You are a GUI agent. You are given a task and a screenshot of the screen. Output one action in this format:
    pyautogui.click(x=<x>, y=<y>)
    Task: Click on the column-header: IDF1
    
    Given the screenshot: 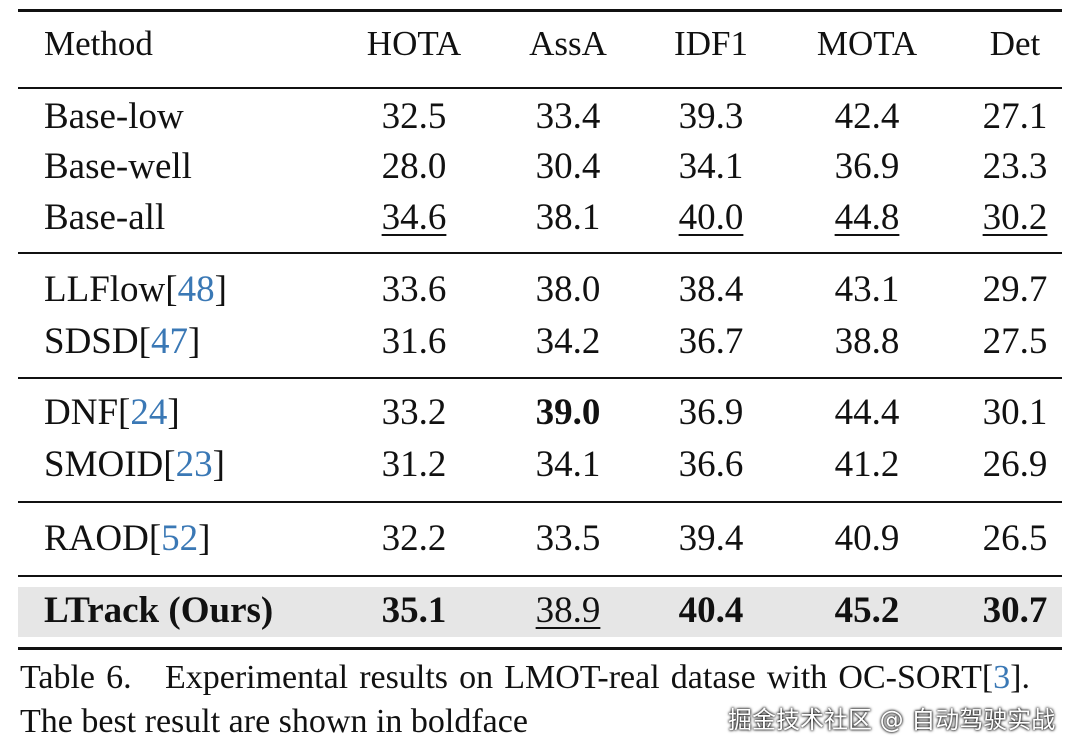 What is the action you would take?
    pyautogui.click(x=711, y=43)
    